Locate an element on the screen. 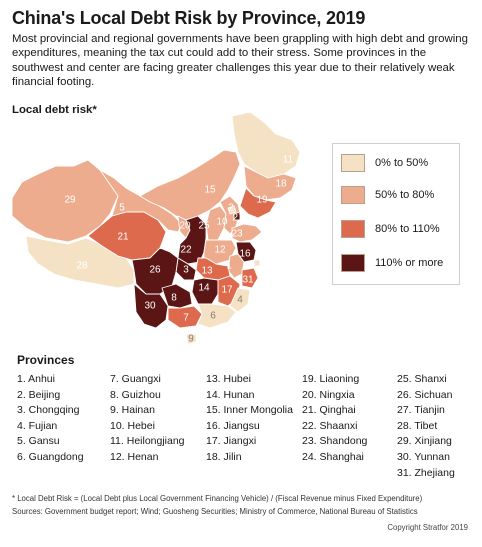  map-number: 31 is located at coordinates (248, 280).